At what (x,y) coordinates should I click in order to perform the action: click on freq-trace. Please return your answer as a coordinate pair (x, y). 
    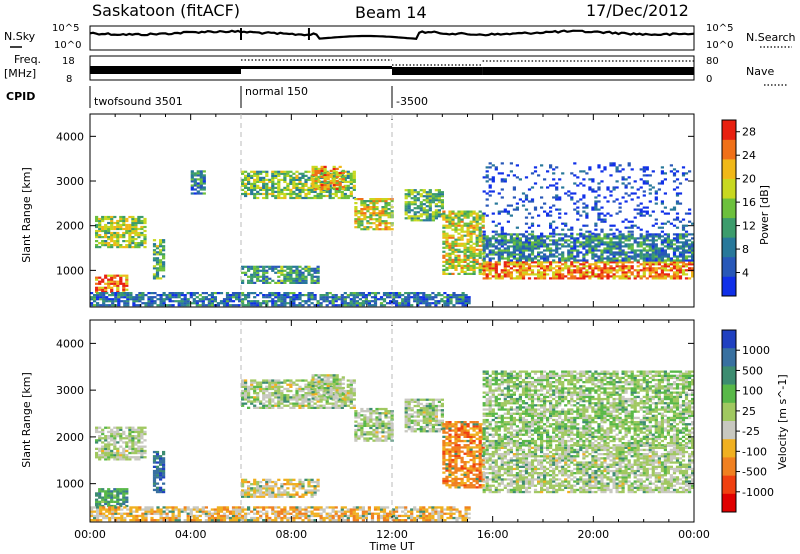
    Looking at the image, I should click on (392, 67).